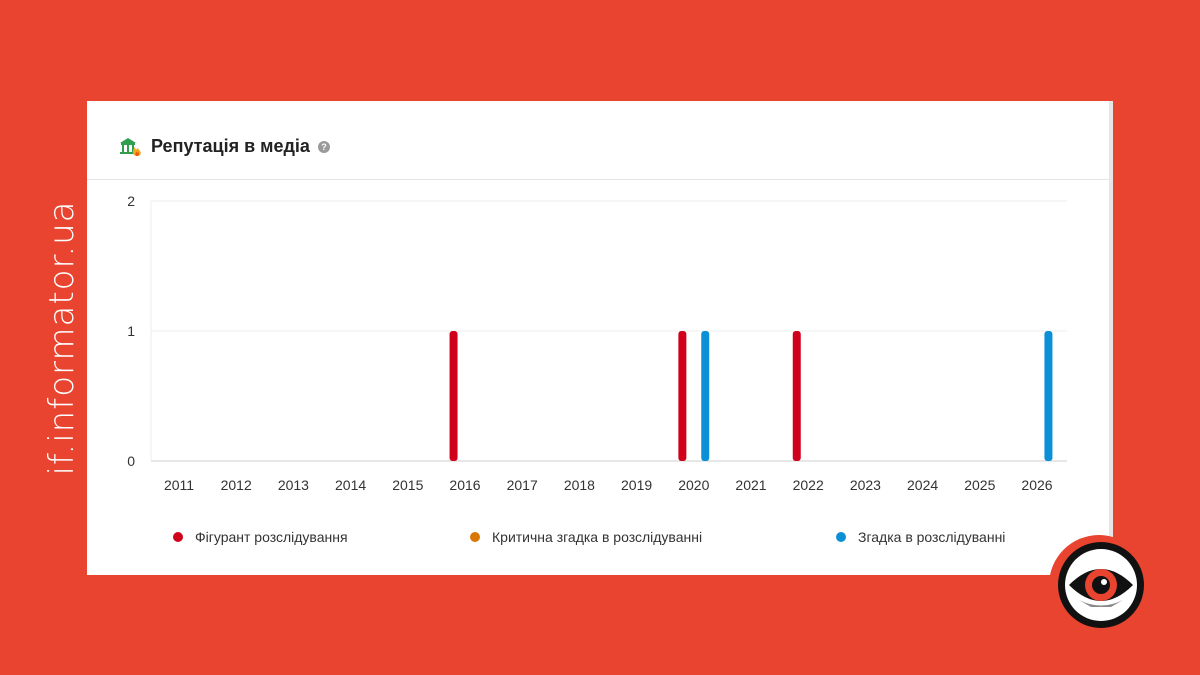  I want to click on card-title: Репутація в медіа, so click(230, 146).